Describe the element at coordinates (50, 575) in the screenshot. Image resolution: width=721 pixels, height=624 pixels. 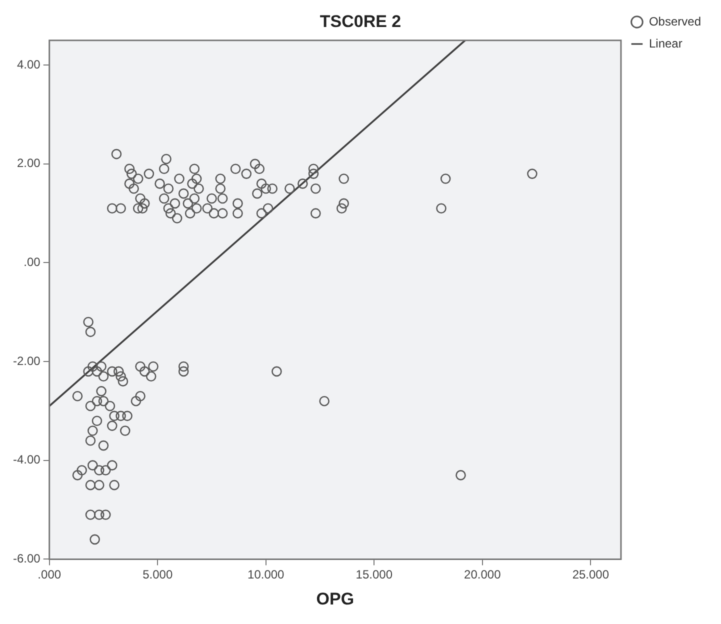
I see `x-tick-label: .000` at that location.